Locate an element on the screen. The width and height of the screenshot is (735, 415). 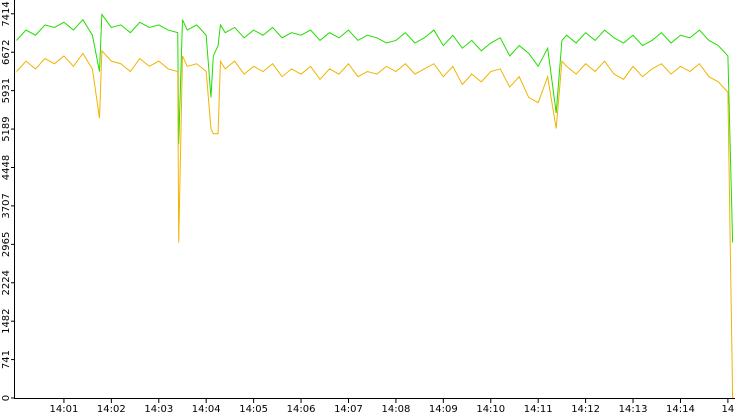
y-tick-label: 741 is located at coordinates (6, 359).